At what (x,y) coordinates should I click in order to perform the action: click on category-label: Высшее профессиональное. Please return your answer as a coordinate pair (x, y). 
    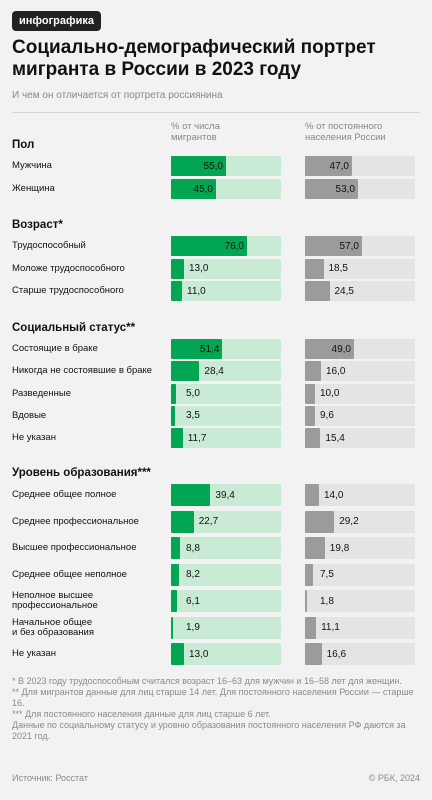
    Looking at the image, I should click on (74, 547).